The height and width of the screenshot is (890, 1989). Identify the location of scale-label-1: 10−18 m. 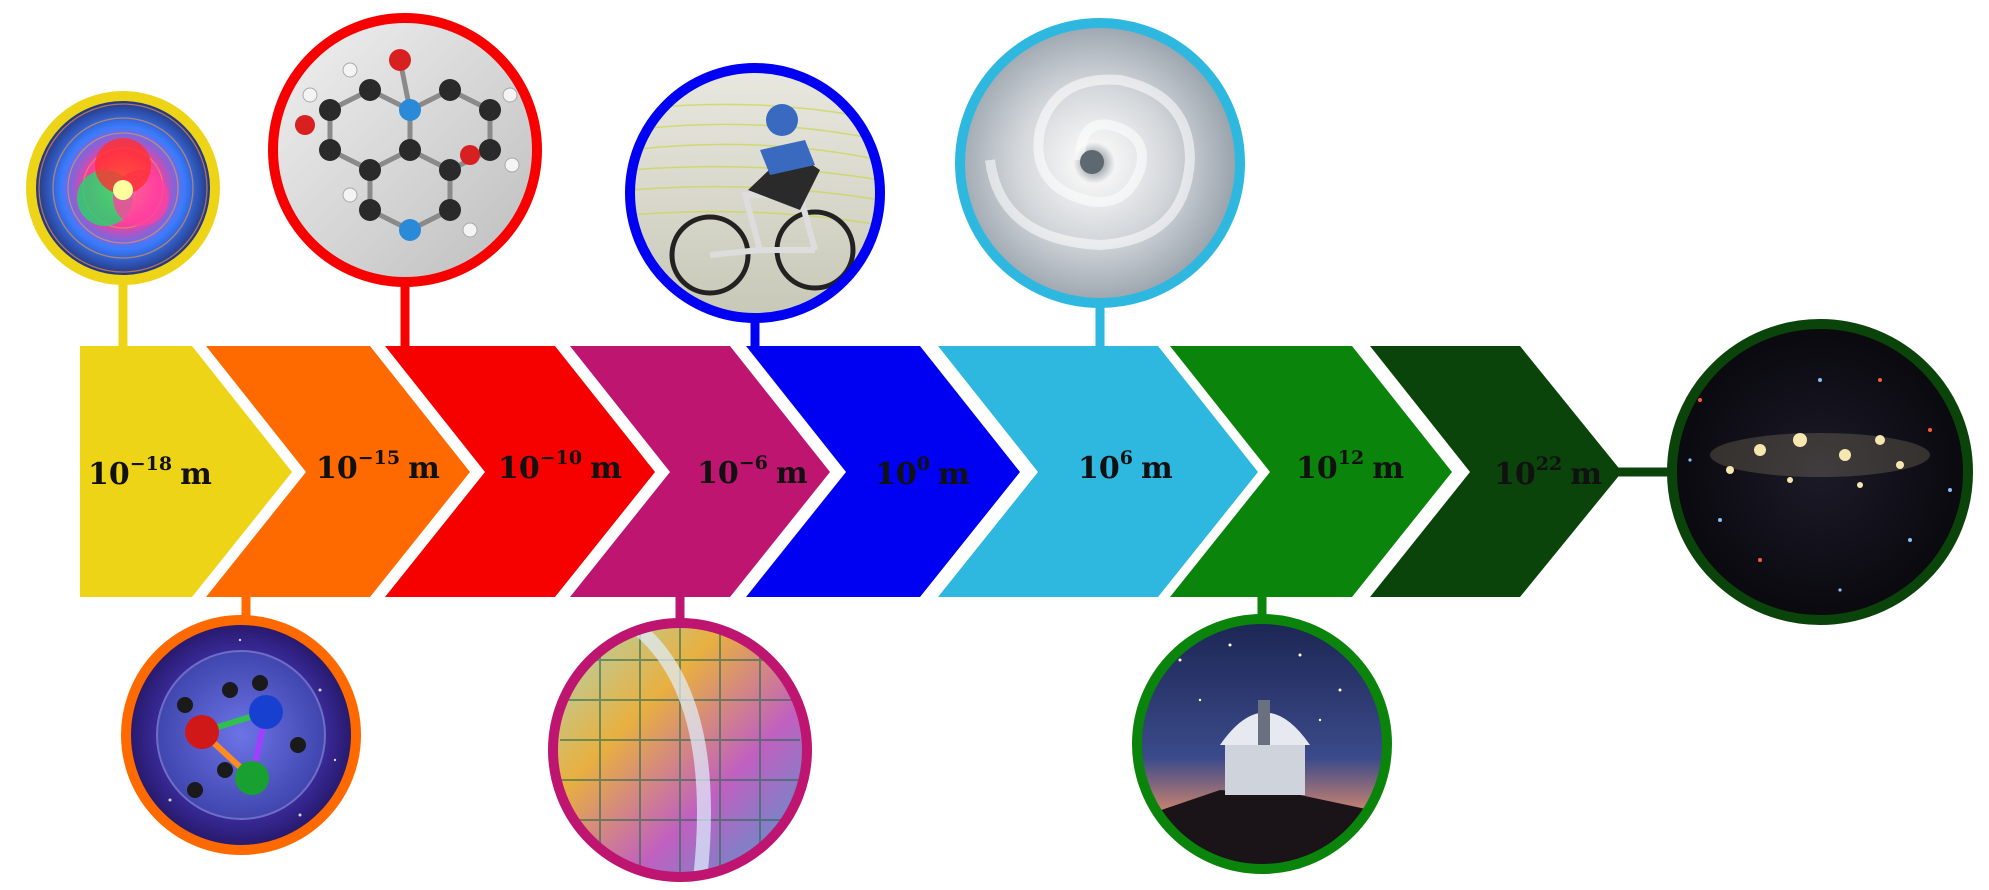
(150, 472).